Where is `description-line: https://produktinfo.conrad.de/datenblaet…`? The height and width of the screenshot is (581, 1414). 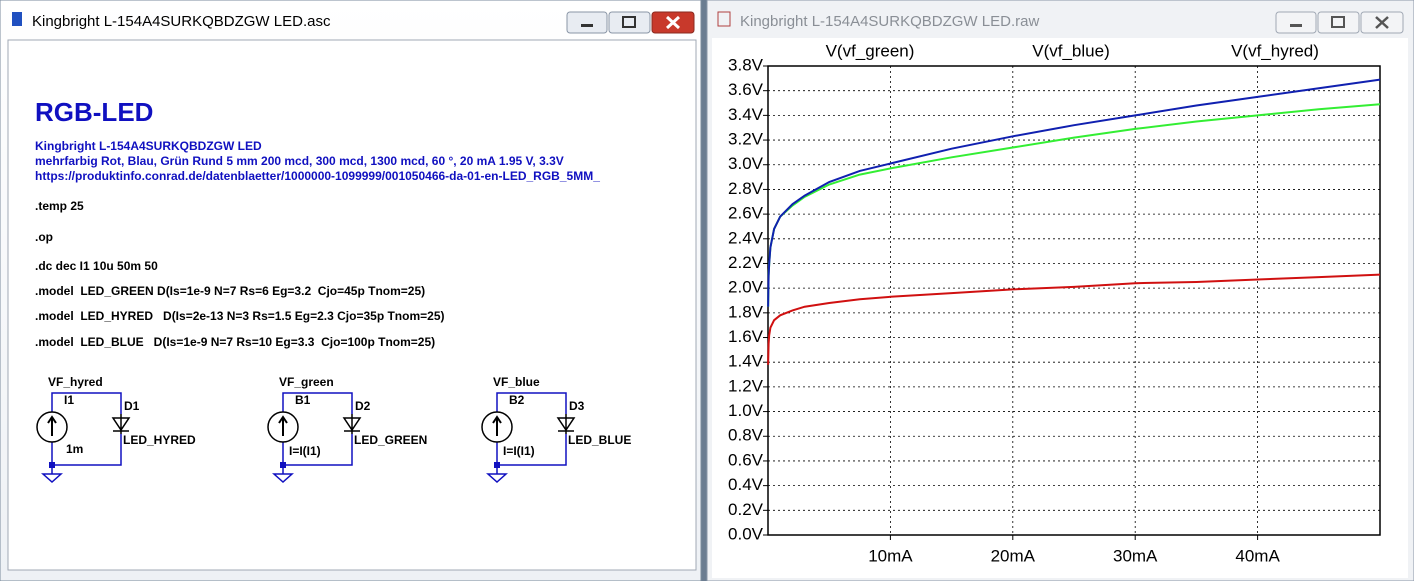
description-line: https://produktinfo.conrad.de/datenblaet… is located at coordinates (317, 176).